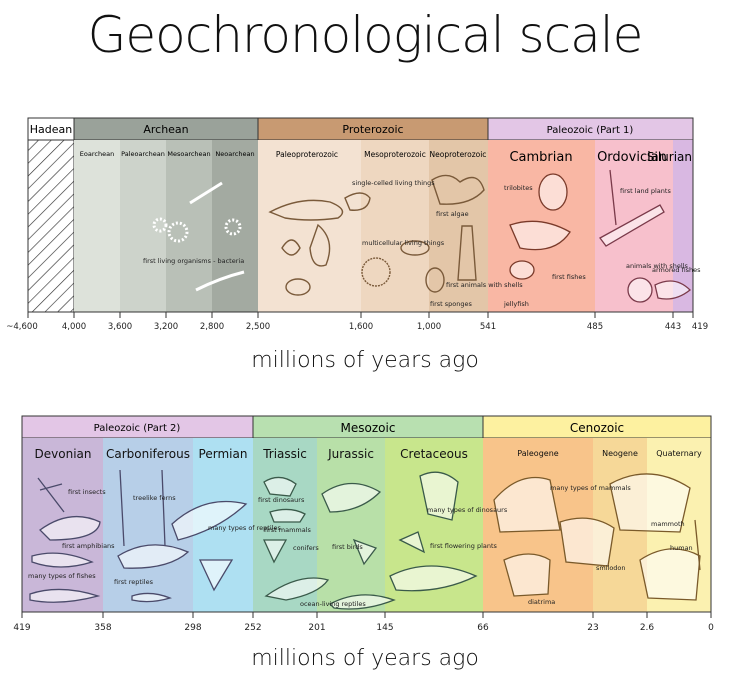 This screenshot has height=687, width=730. Describe the element at coordinates (434, 454) in the screenshot. I see `period-cretaceous: Cretaceous` at that location.